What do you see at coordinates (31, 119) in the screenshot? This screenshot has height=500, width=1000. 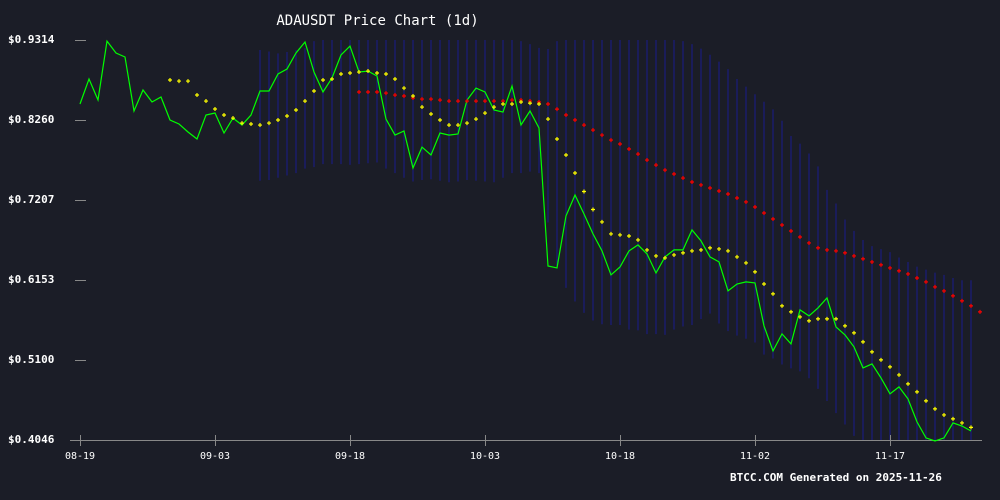 I see `y-tick-label: $0.8260` at bounding box center [31, 119].